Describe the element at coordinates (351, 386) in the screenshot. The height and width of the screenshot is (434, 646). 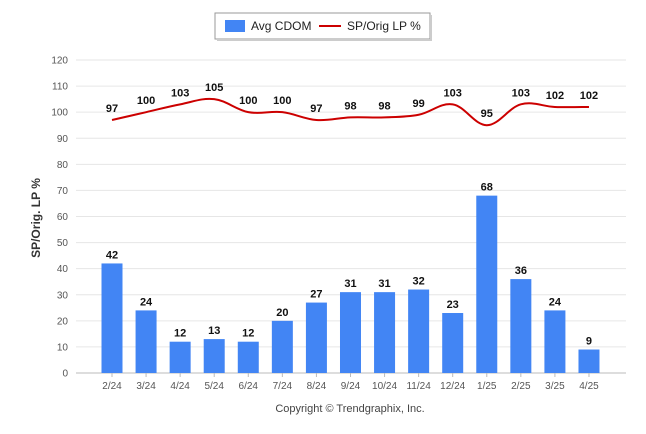
I see `x-tick-label: 9/24` at that location.